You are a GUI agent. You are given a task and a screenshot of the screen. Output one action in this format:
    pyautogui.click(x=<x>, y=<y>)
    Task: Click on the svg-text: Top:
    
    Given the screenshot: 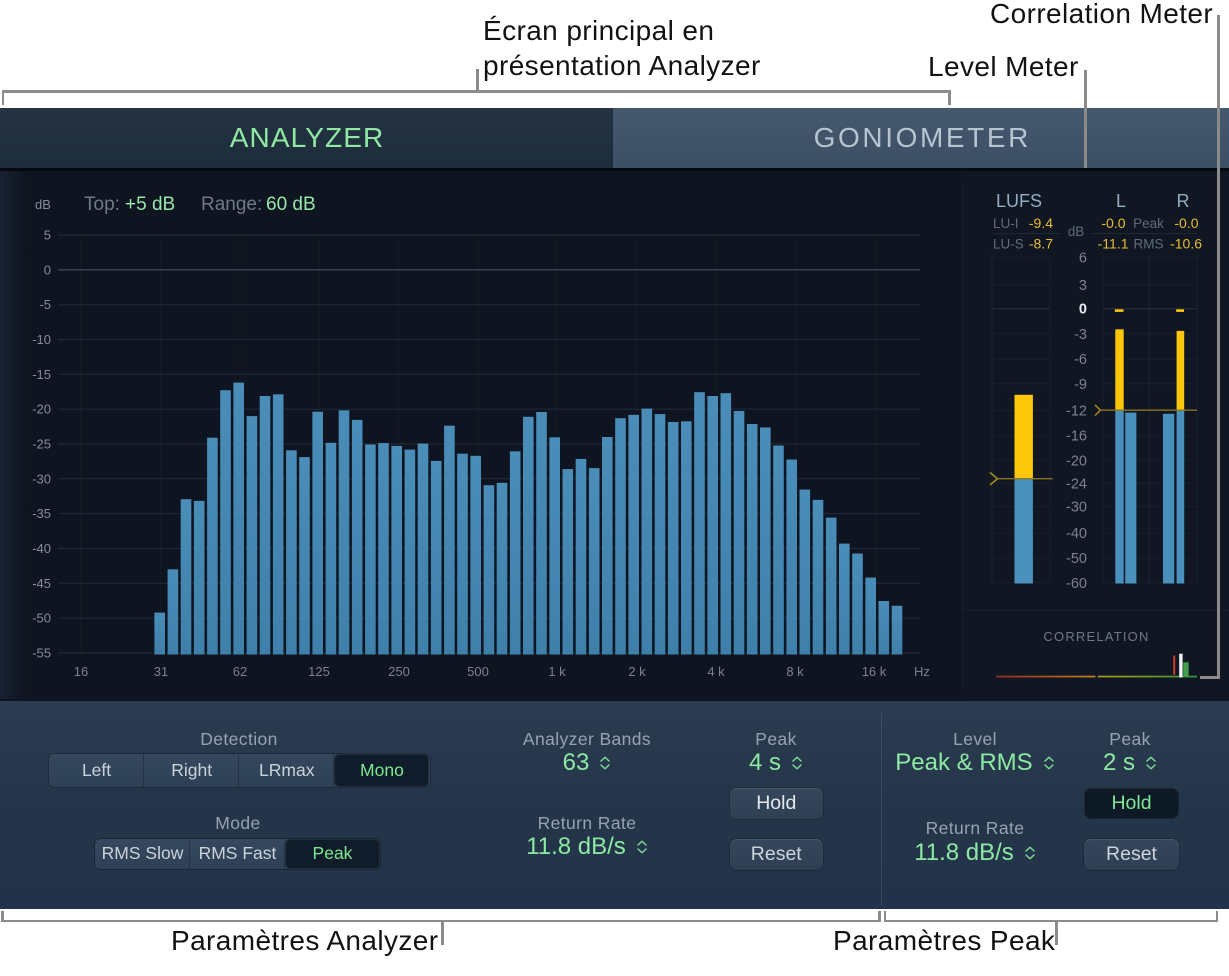 What is the action you would take?
    pyautogui.click(x=102, y=204)
    